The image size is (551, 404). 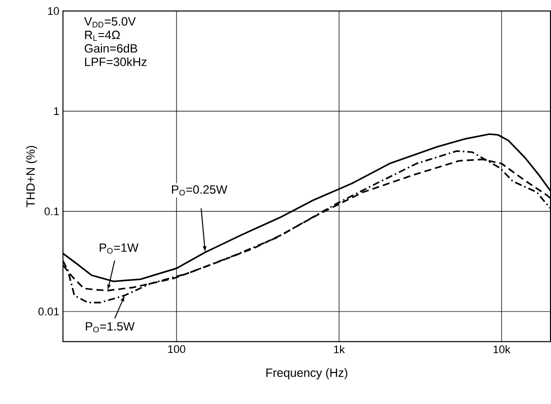 I want to click on y-tick-label: 1, so click(x=56, y=112).